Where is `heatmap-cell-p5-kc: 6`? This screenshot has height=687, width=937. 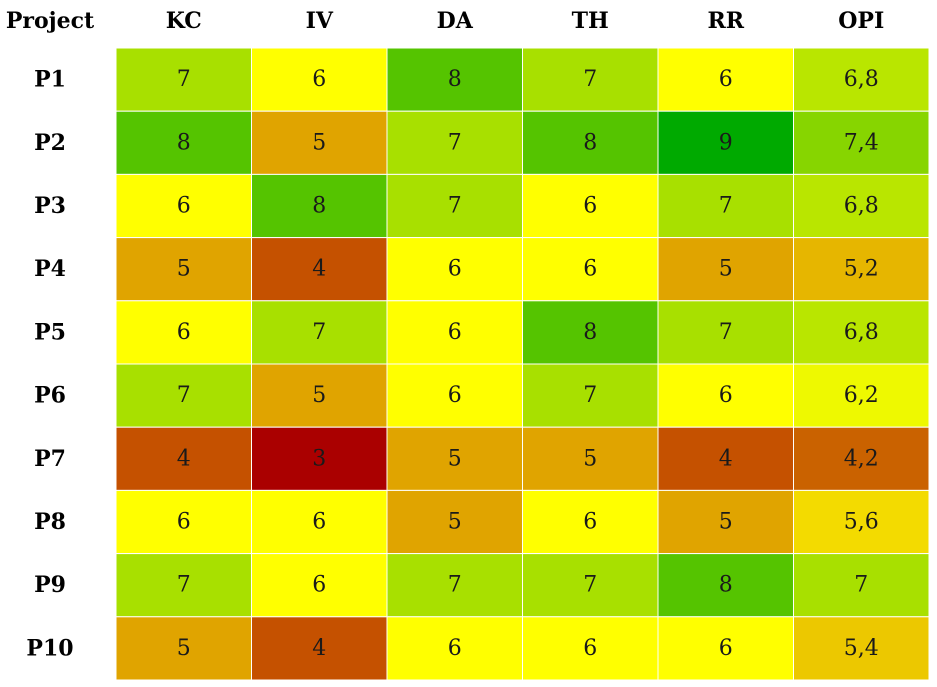
heatmap-cell-p5-kc: 6 is located at coordinates (183, 332).